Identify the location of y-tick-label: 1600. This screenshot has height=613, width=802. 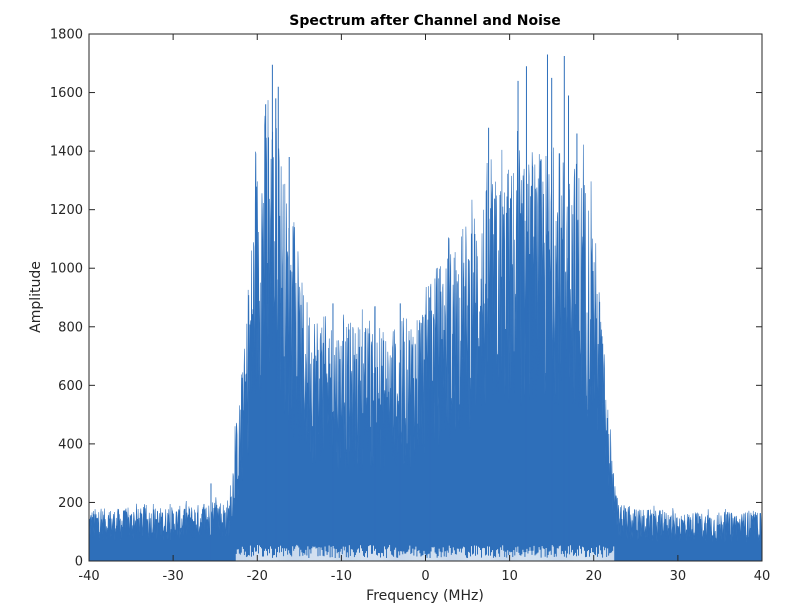
(66, 93).